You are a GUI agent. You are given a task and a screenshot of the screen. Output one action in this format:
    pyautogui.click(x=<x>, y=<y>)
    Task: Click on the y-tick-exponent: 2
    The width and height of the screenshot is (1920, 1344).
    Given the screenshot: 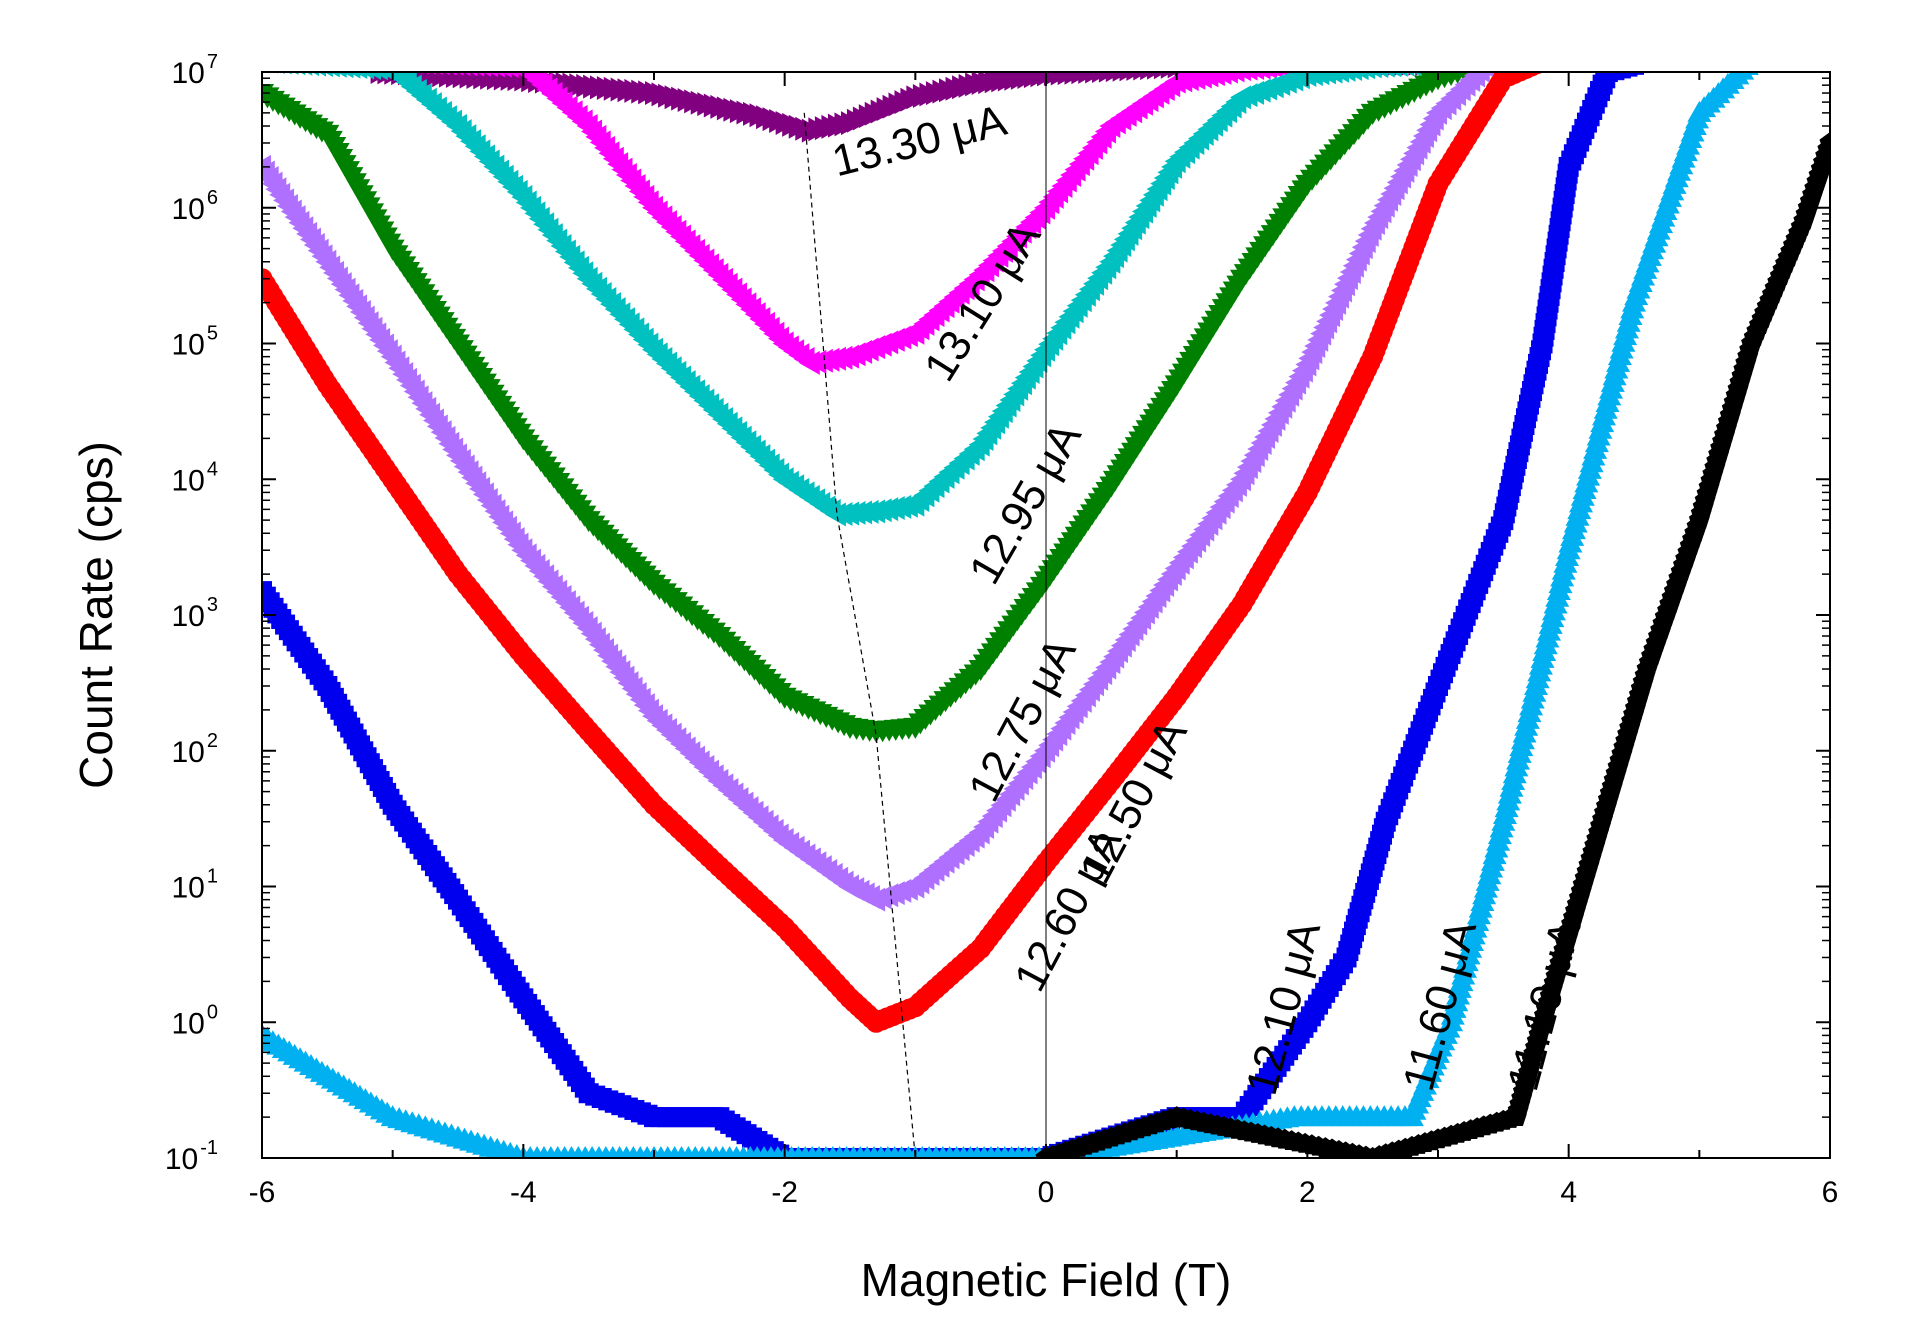 What is the action you would take?
    pyautogui.click(x=212, y=741)
    